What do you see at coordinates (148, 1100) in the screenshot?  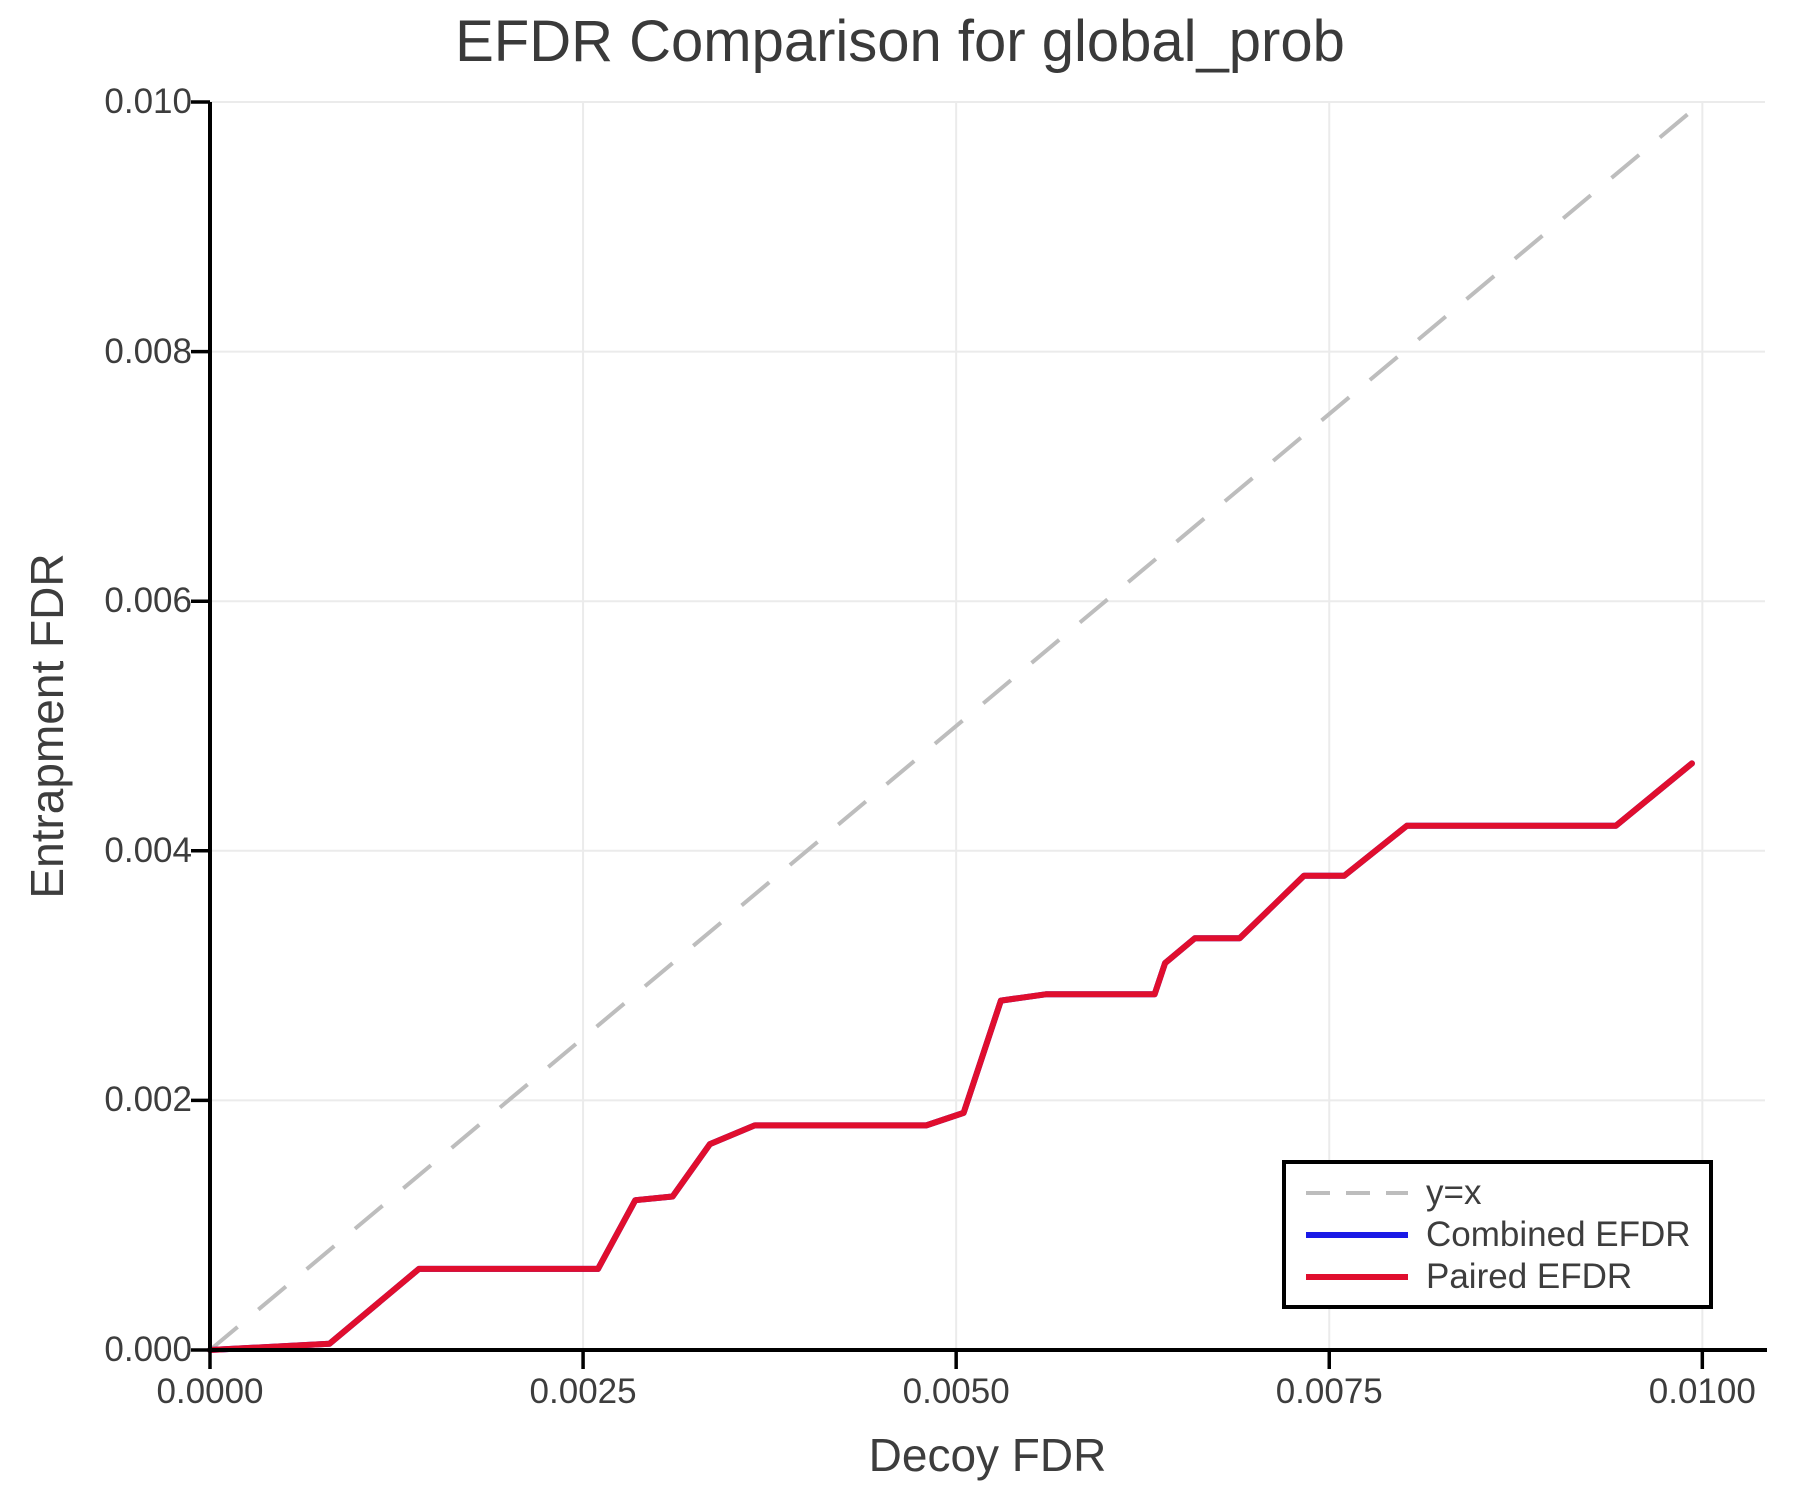 I see `y-tick-label: 0.002` at bounding box center [148, 1100].